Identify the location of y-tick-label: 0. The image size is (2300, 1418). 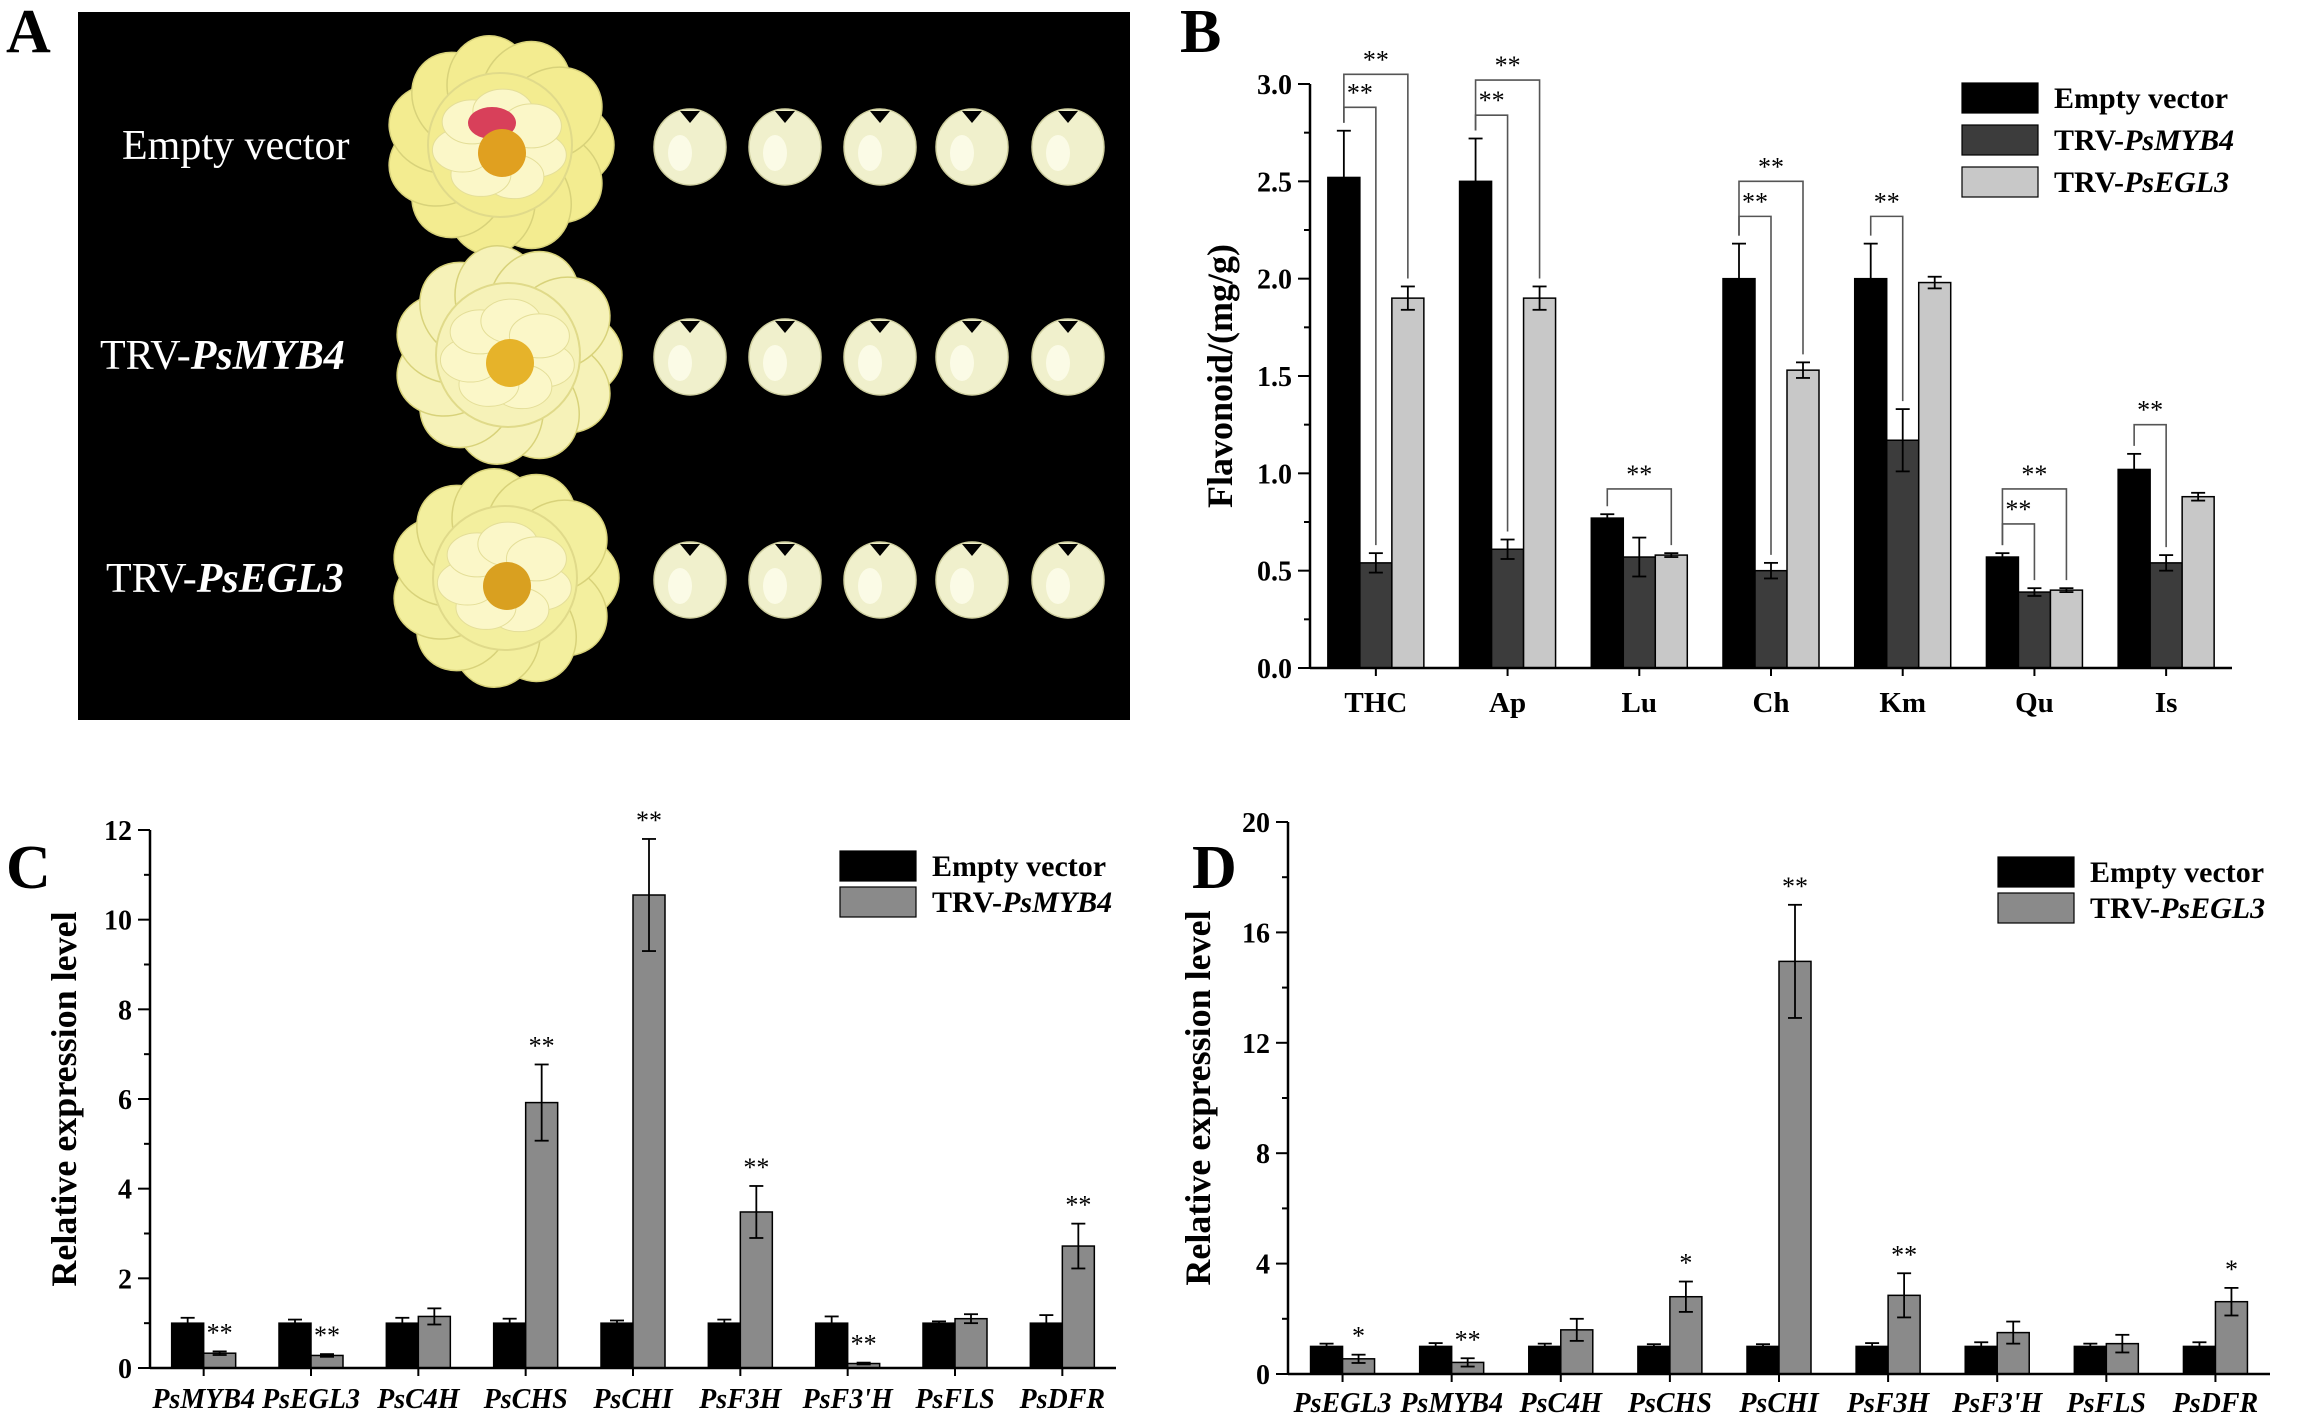
(125, 1369).